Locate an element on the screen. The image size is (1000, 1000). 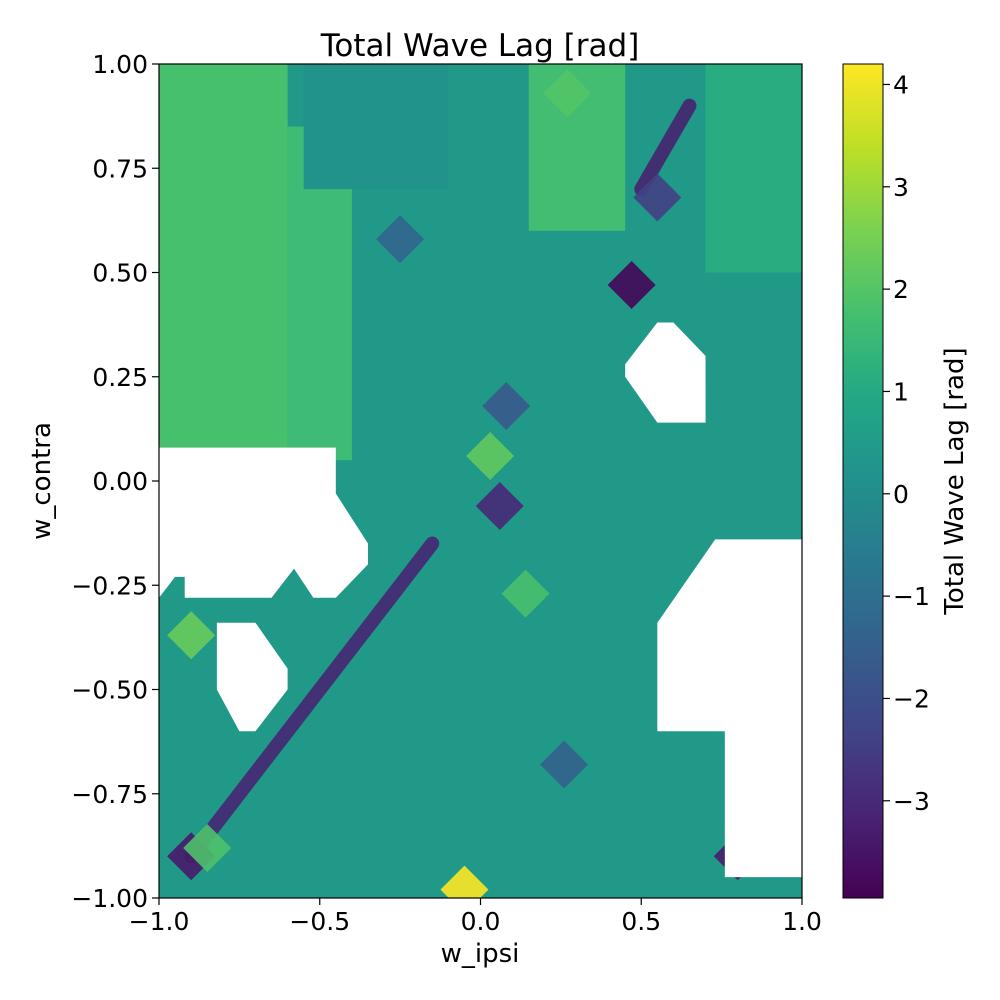
colorbar-gradient is located at coordinates (863, 481).